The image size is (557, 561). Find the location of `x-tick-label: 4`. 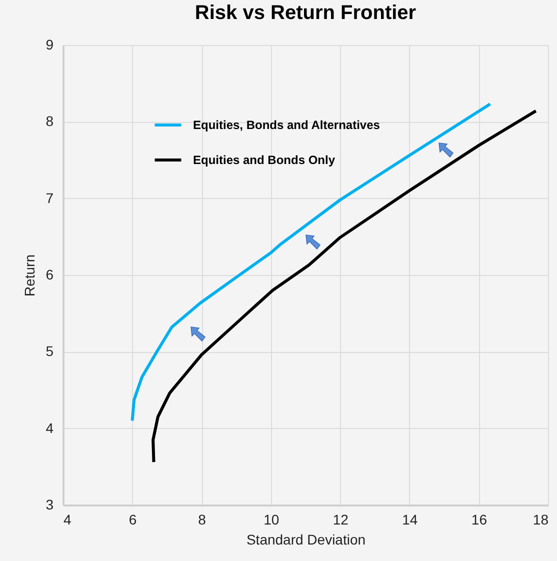

x-tick-label: 4 is located at coordinates (68, 520).